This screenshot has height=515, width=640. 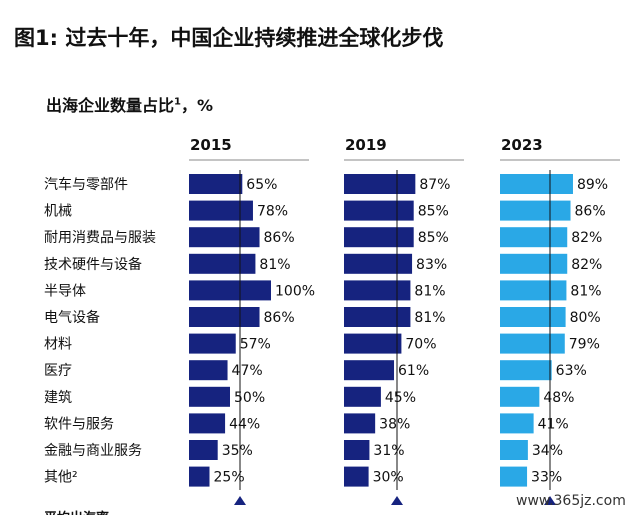 I want to click on category-label: 建筑, so click(x=58, y=398).